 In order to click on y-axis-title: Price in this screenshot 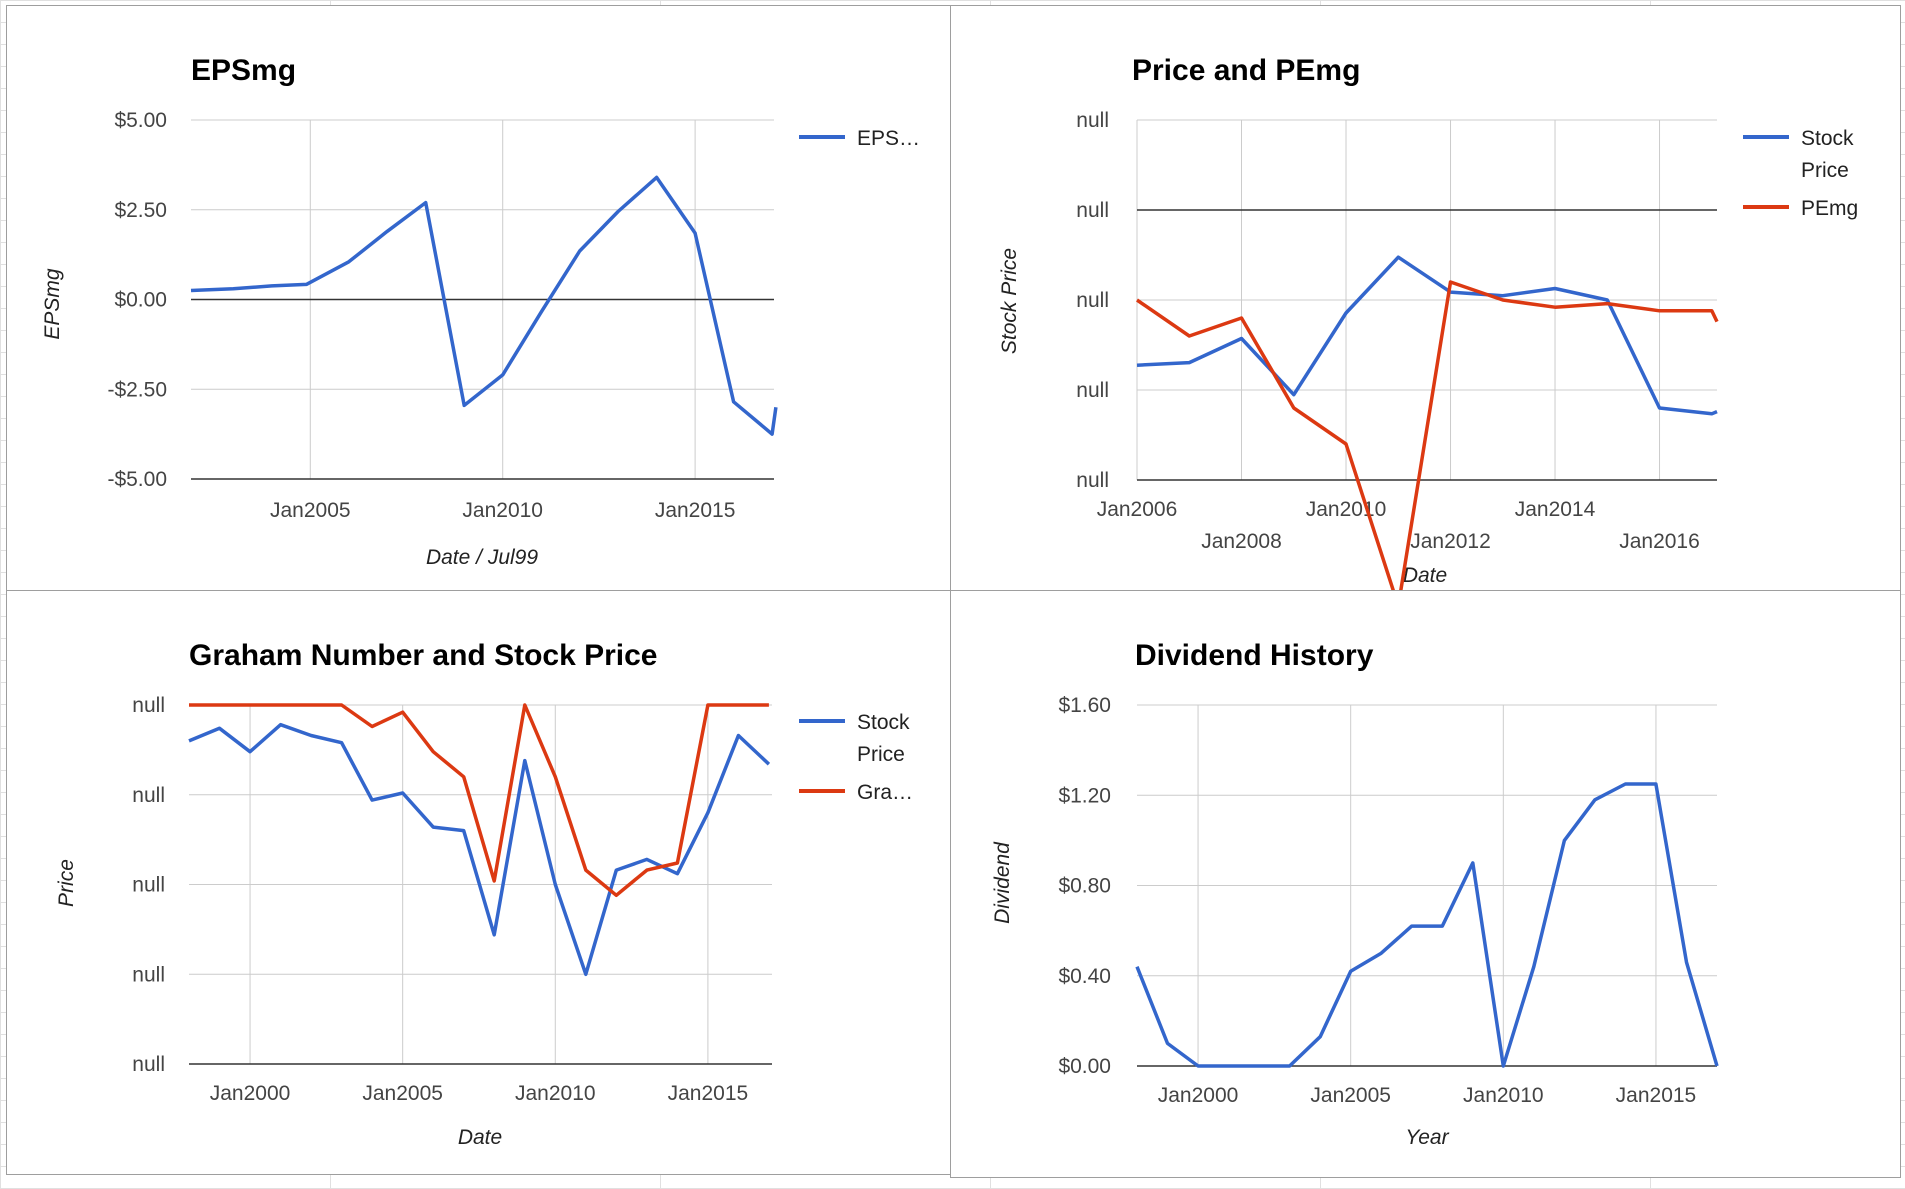, I will do `click(66, 883)`.